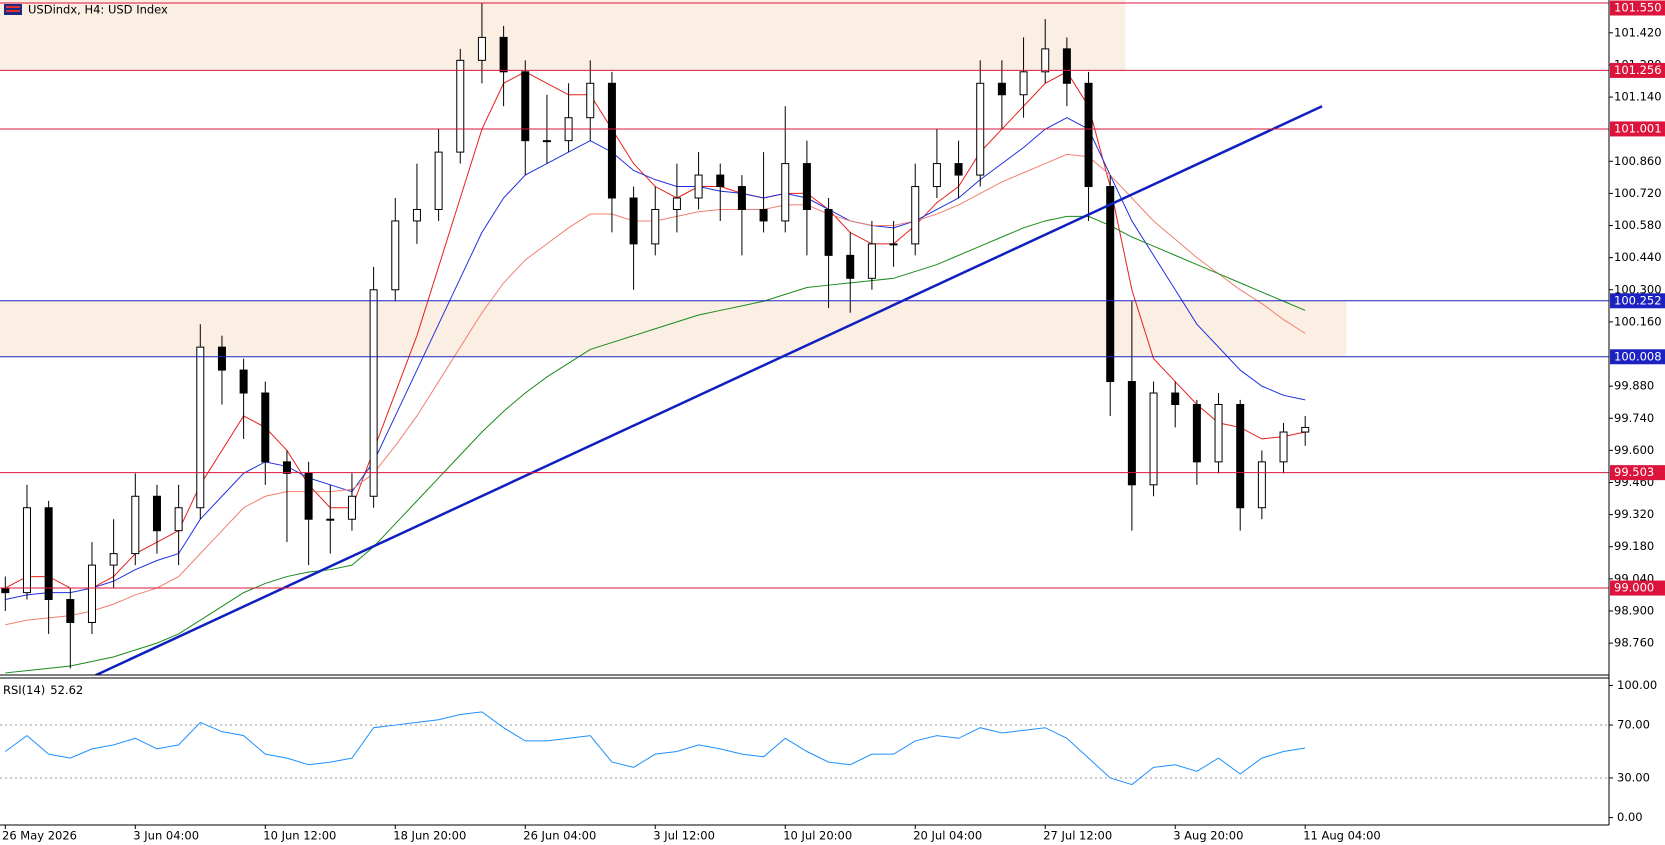  Describe the element at coordinates (947, 836) in the screenshot. I see `x-tick-label: 20 Jul 04:00` at that location.